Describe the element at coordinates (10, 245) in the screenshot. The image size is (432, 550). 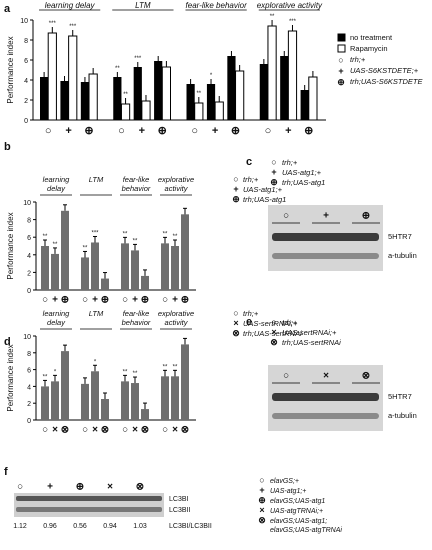
I see `panel-b-y-label: Performance index` at that location.